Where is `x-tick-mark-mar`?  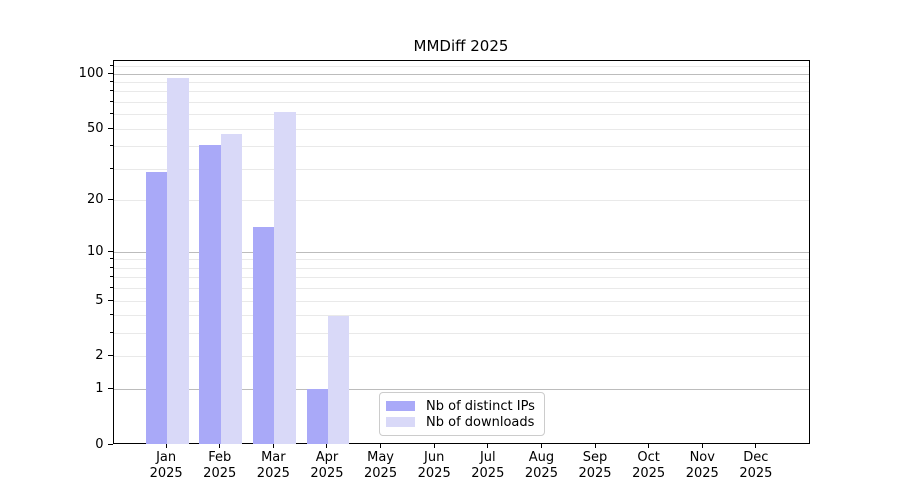
x-tick-mark-mar is located at coordinates (273, 446).